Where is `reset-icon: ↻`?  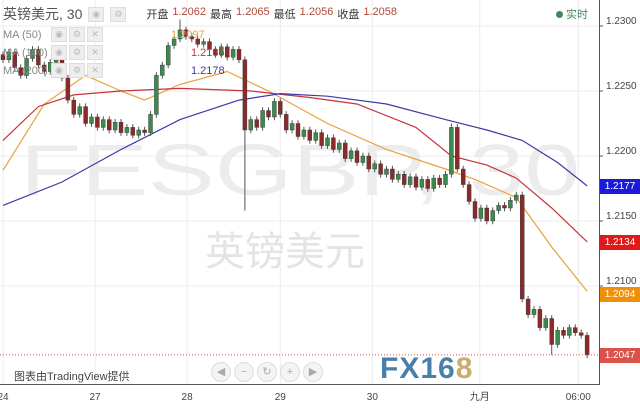
reset-icon: ↻ is located at coordinates (267, 372).